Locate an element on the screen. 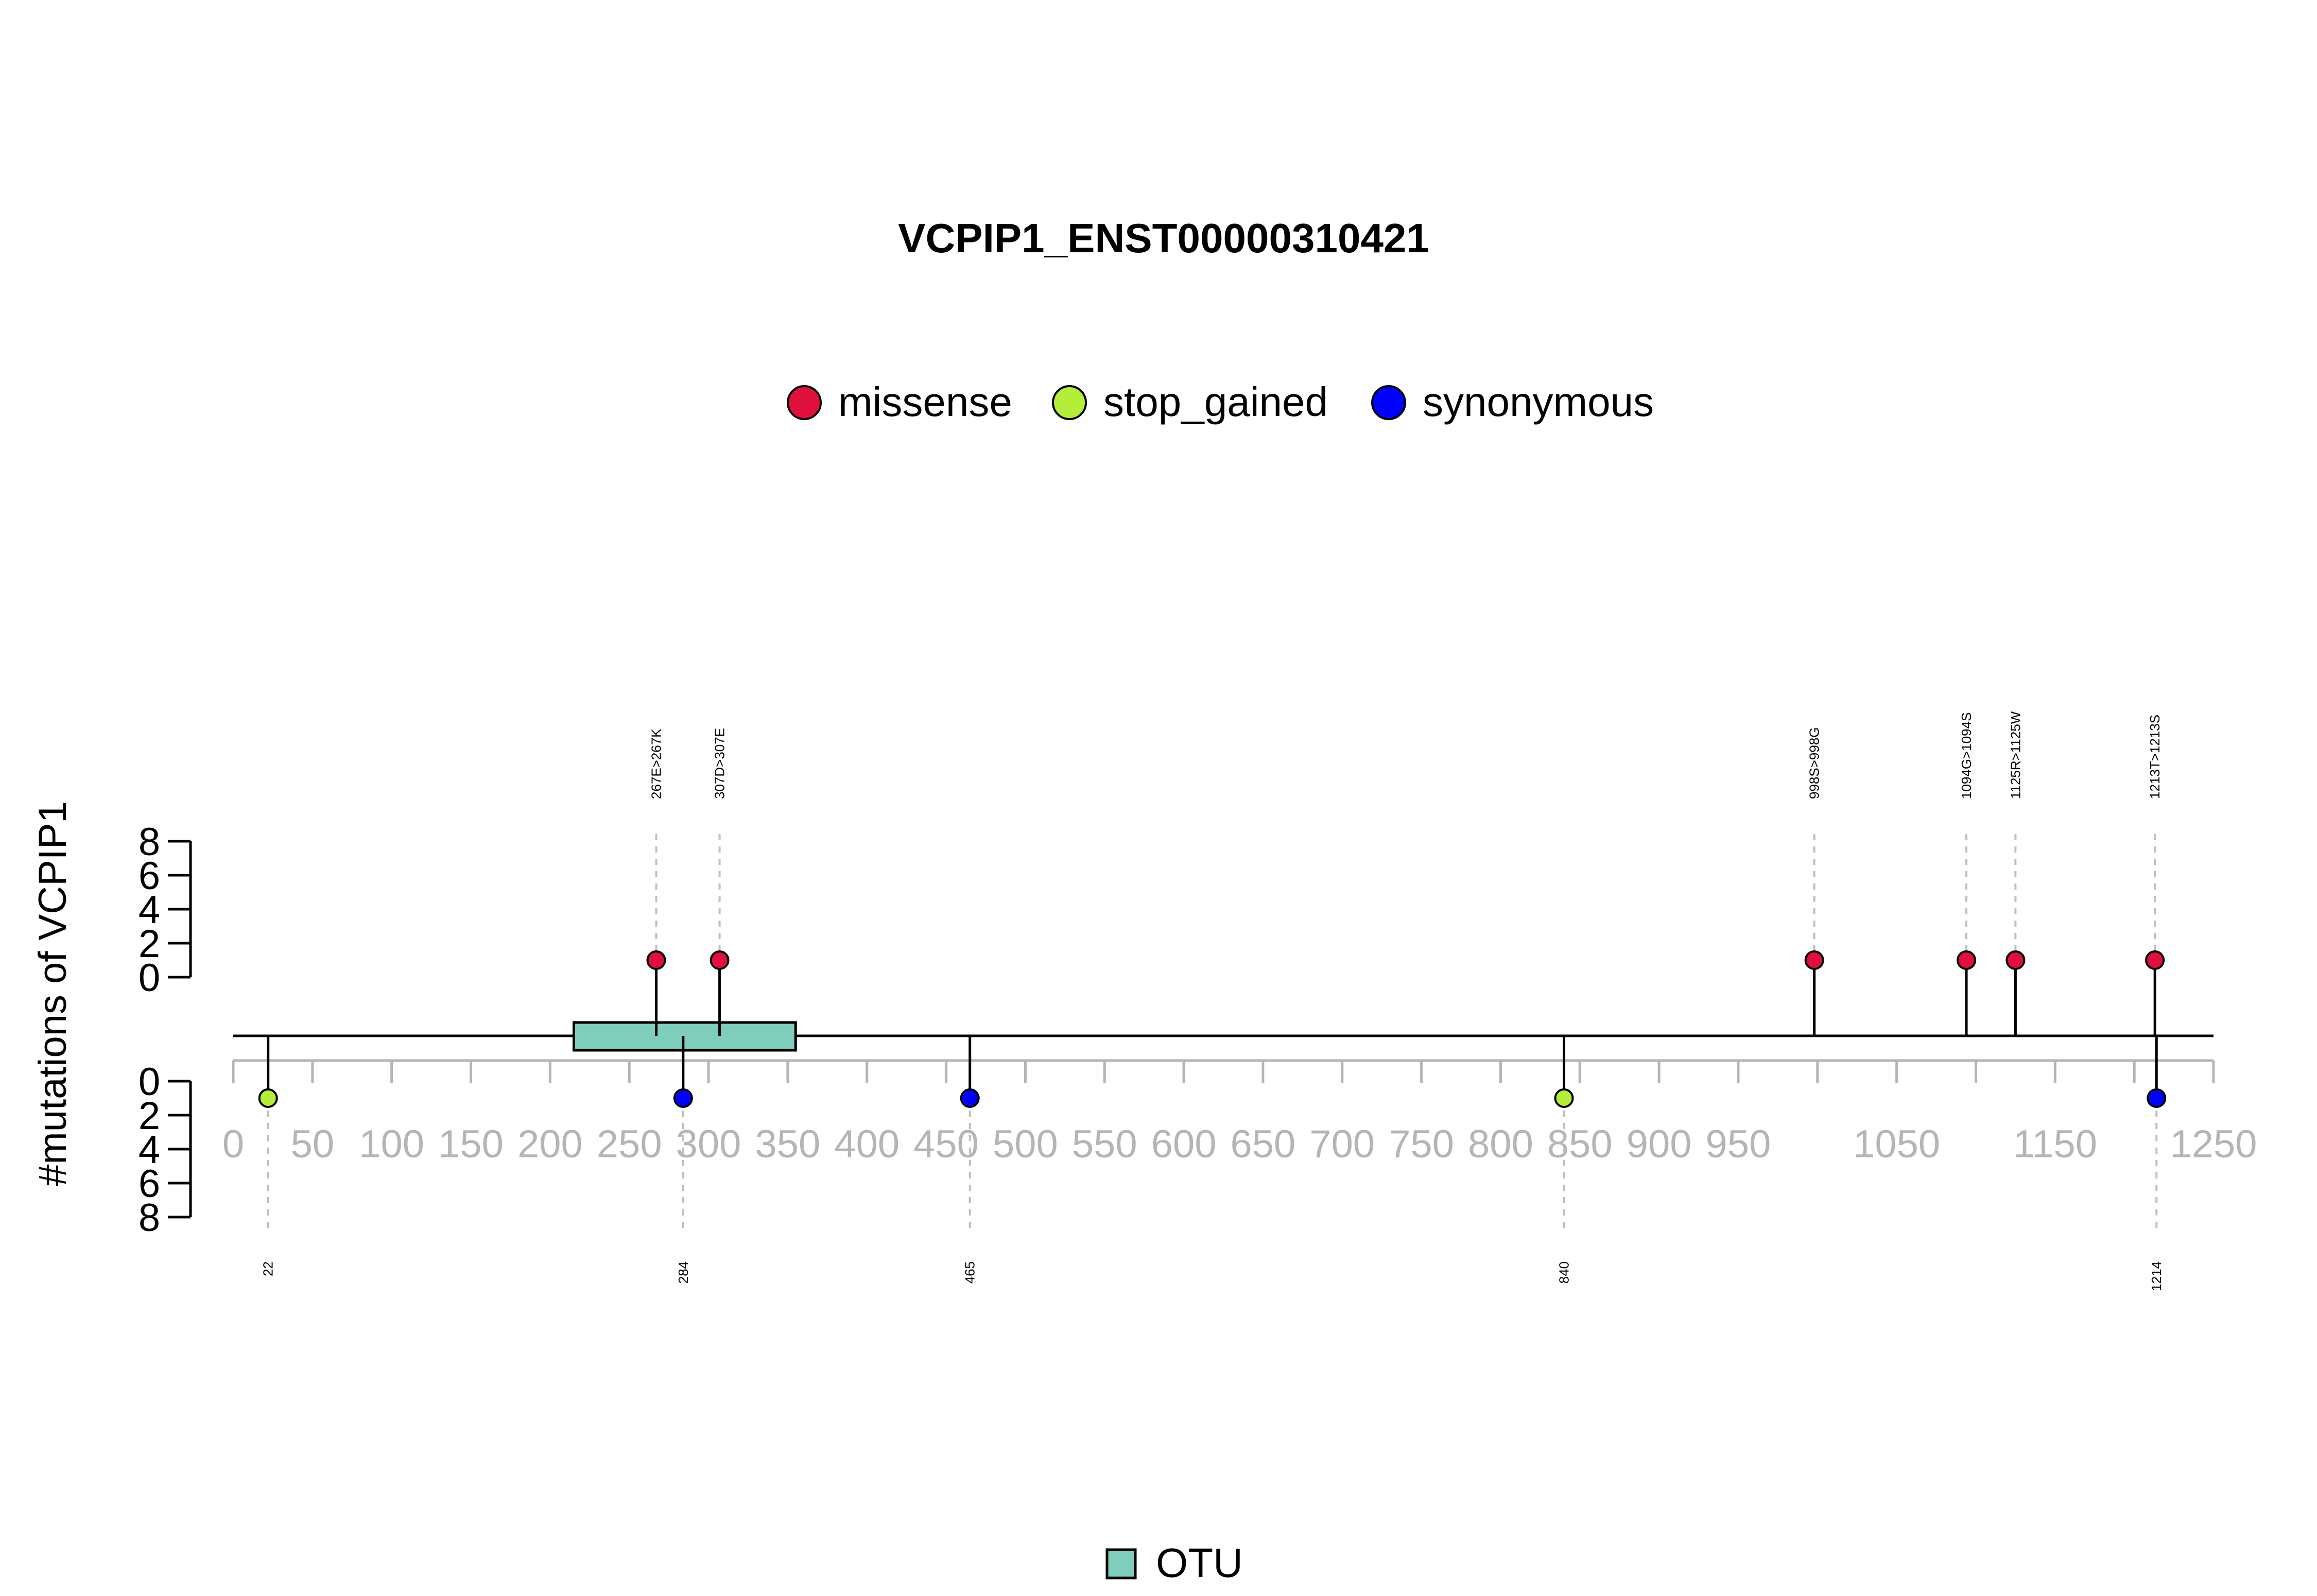 The image size is (2317, 1596). domain-legend-swatch is located at coordinates (1121, 1564).